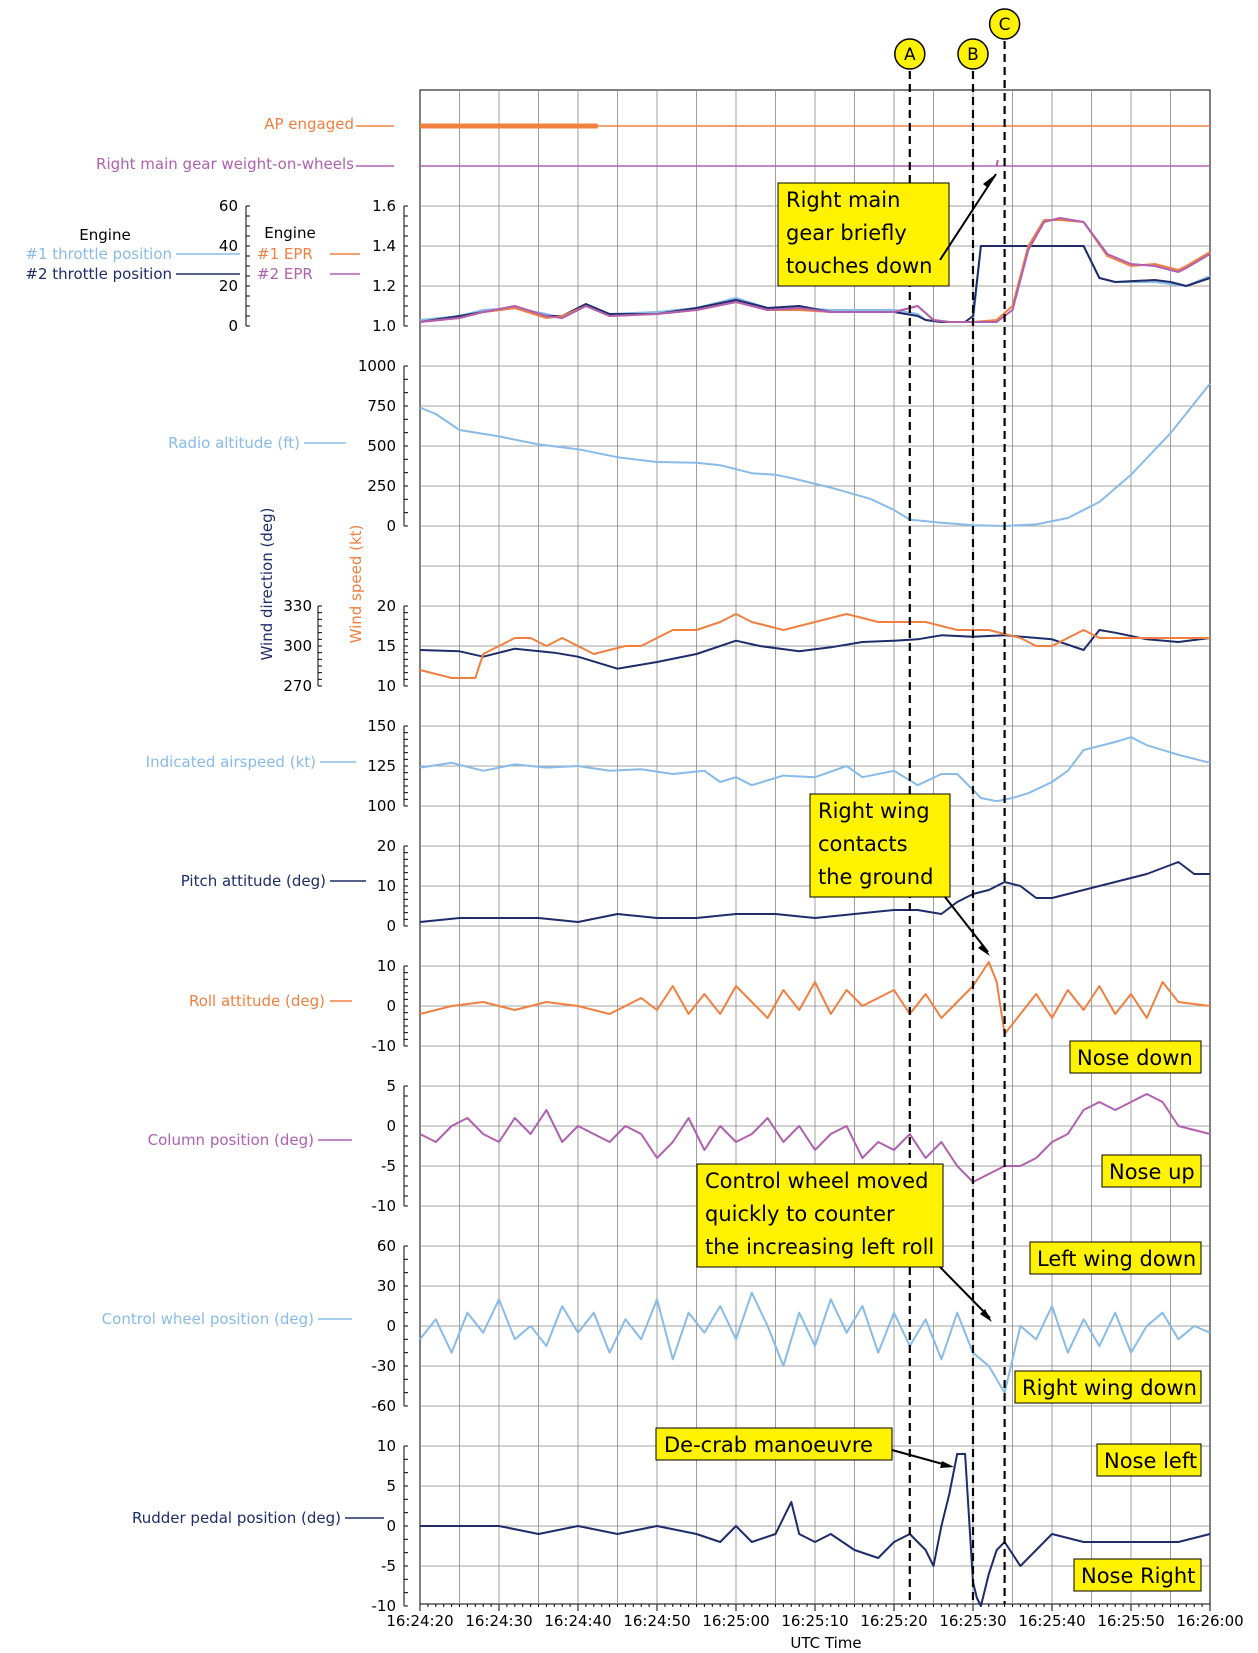 Image resolution: width=1258 pixels, height=1653 pixels. I want to click on event-badge-a, so click(910, 54).